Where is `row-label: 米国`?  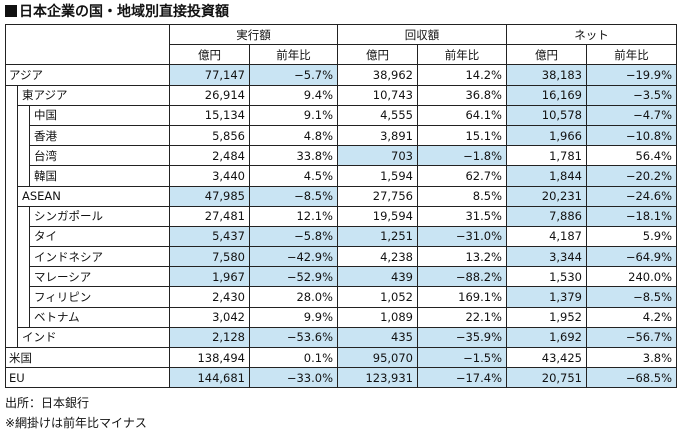 row-label: 米国 is located at coordinates (87, 357).